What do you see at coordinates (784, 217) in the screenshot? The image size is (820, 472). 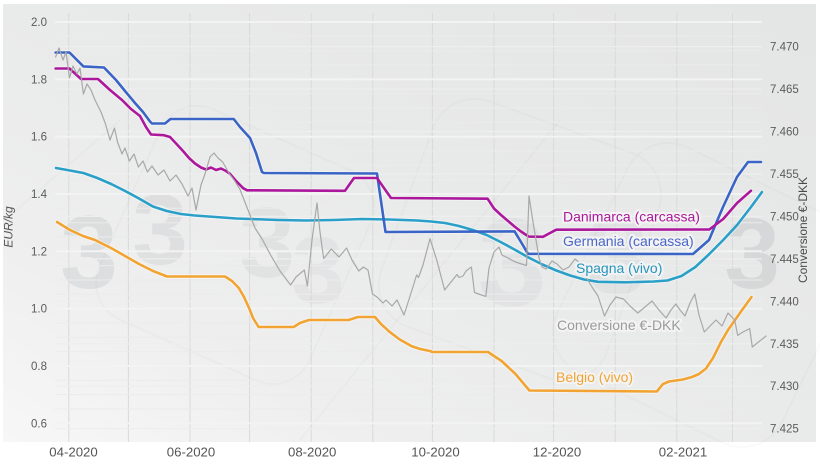 I see `svg-text: 7.450` at bounding box center [784, 217].